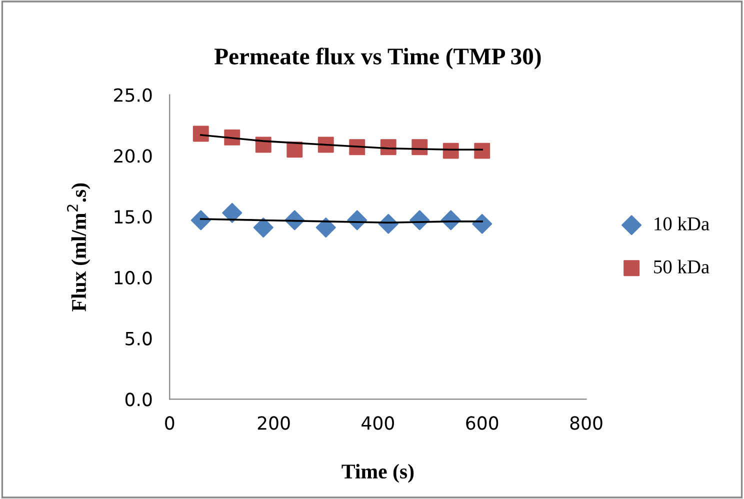 This screenshot has height=499, width=744. What do you see at coordinates (377, 59) in the screenshot?
I see `chart-title: Permeate flux vs Time (TMP 30)` at bounding box center [377, 59].